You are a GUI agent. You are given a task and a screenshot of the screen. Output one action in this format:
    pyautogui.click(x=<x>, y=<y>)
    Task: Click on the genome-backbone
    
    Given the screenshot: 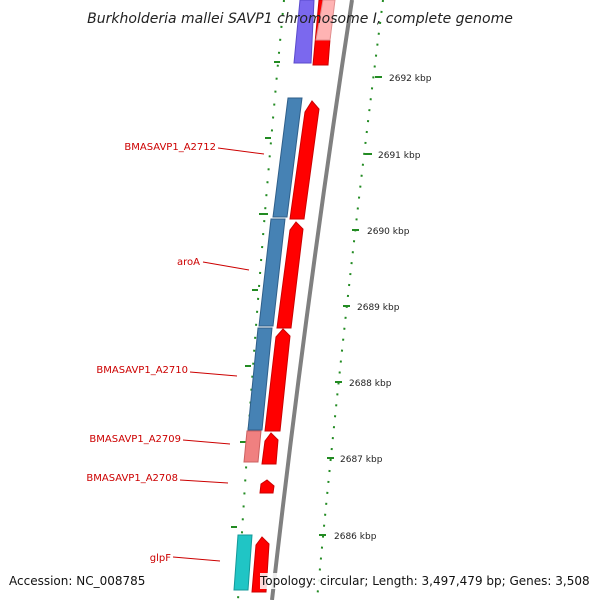 What is the action you would take?
    pyautogui.click(x=312, y=300)
    